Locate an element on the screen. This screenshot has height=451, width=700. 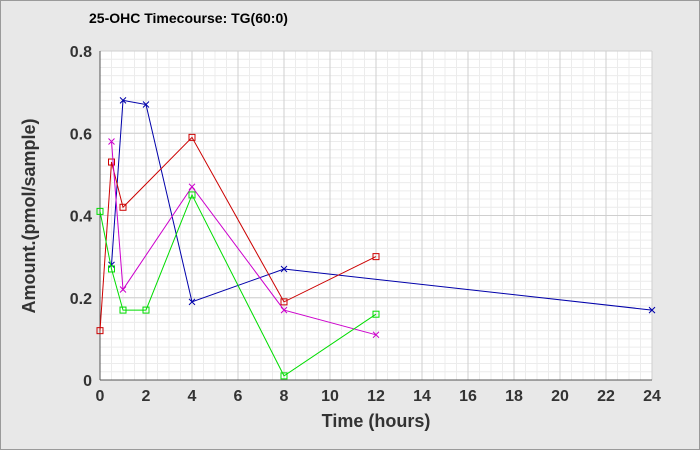
x-tick-label: 4 is located at coordinates (192, 396).